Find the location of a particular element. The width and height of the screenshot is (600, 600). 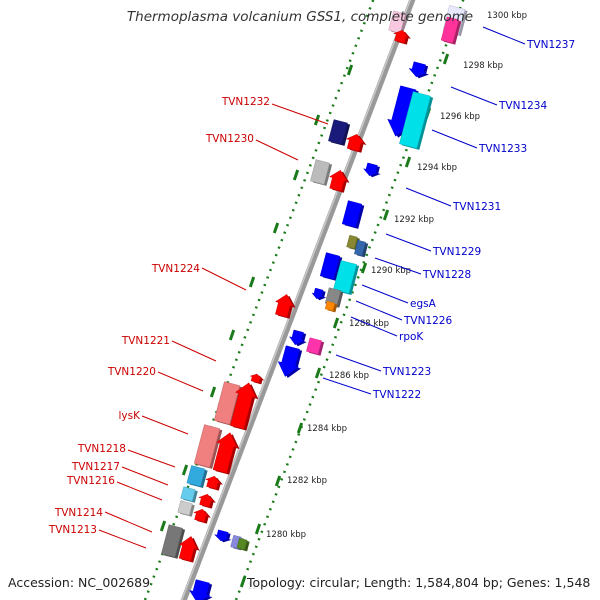

tick-label: 1300 kbp is located at coordinates (507, 16).